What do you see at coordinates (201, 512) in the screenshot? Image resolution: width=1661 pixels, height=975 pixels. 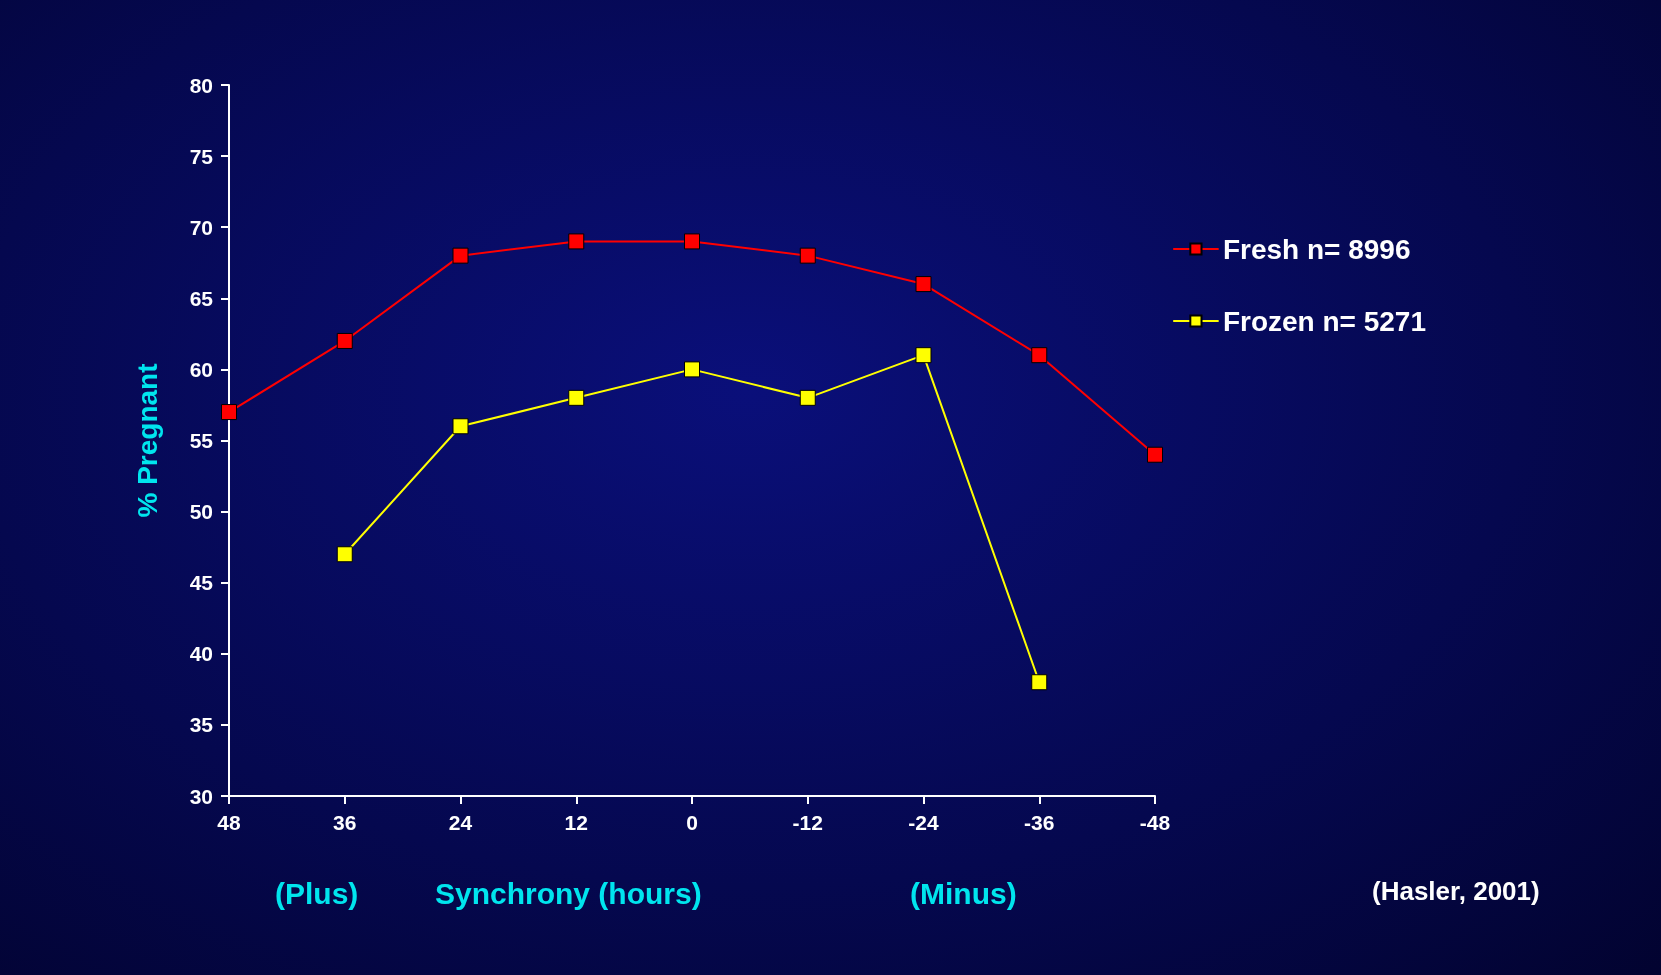 I see `y-tick-label: 50` at bounding box center [201, 512].